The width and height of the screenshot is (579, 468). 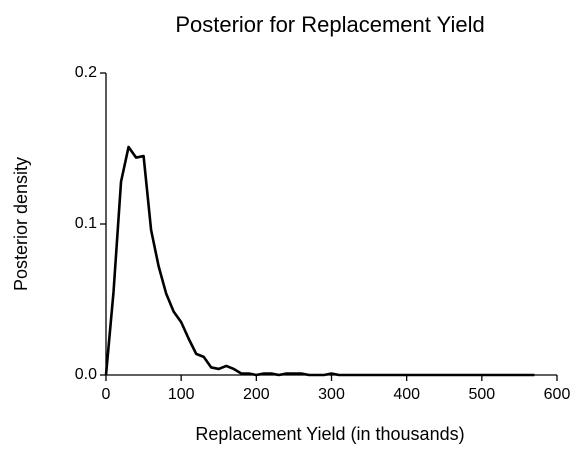 I want to click on x-tick-label: 300, so click(x=331, y=394).